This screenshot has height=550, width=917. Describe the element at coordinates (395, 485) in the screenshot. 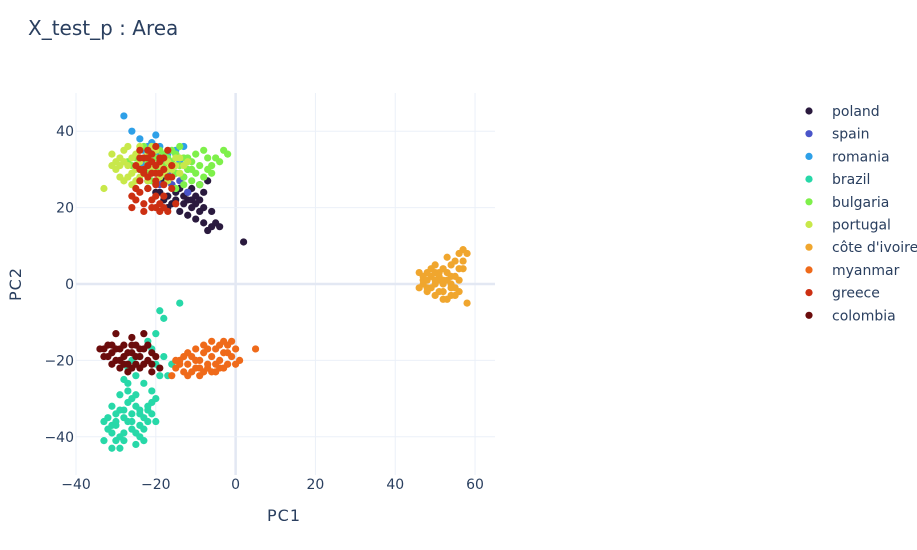

I see `x-tick-label: 40` at that location.